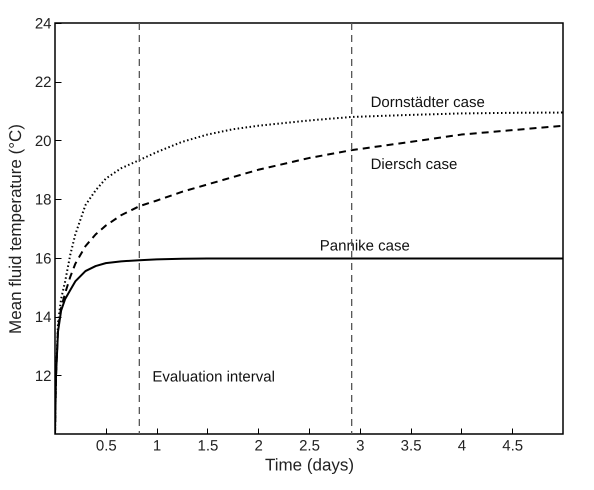  I want to click on x-tick-label: 2.5, so click(309, 446).